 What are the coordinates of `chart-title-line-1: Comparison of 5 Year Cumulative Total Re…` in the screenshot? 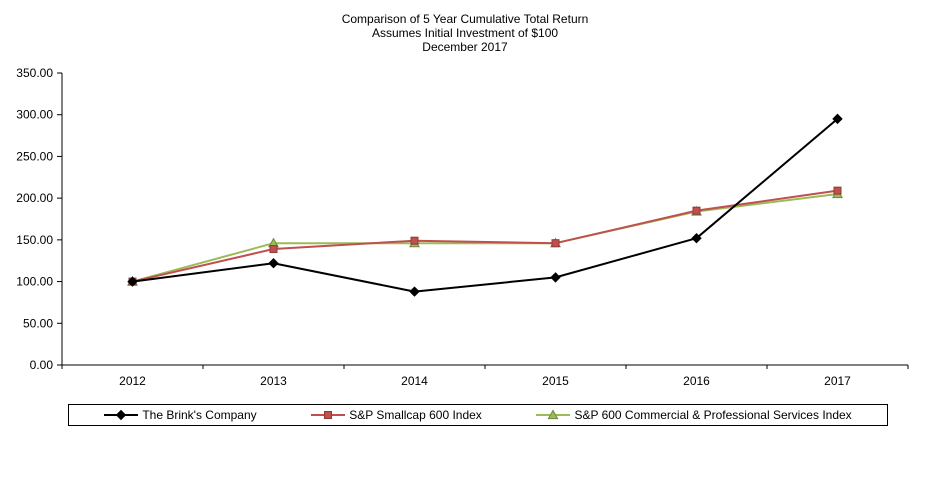 It's located at (465, 19).